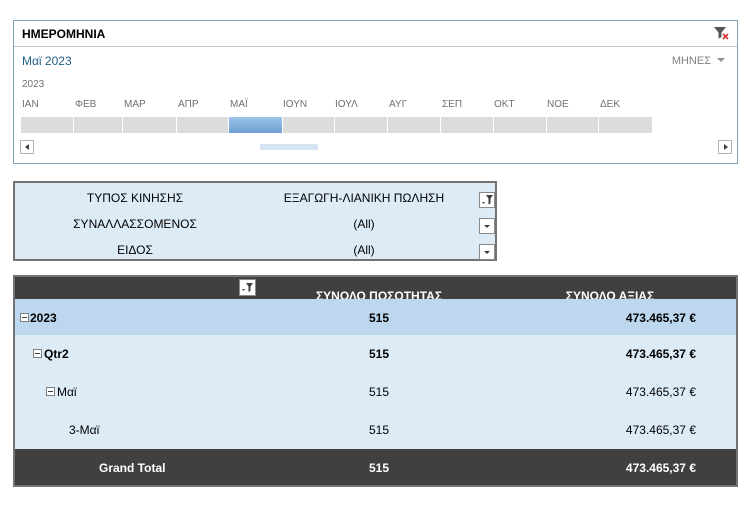 This screenshot has height=512, width=753. I want to click on timeline-scrollbar, so click(376, 148).